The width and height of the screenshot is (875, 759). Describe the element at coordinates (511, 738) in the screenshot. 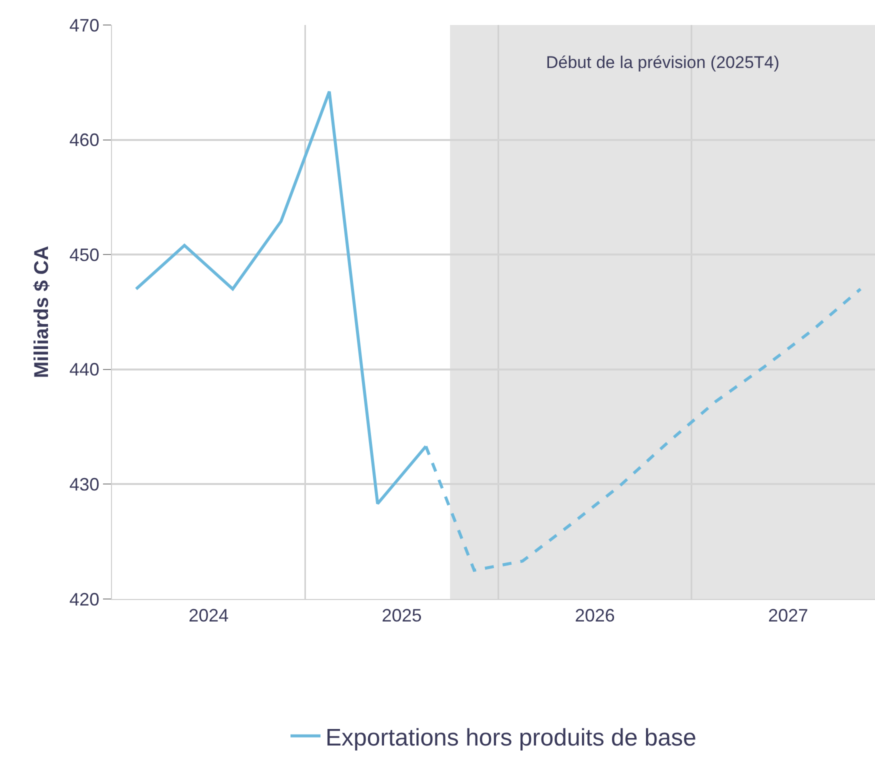

I see `legend-label: Exportations hors produits de base` at that location.